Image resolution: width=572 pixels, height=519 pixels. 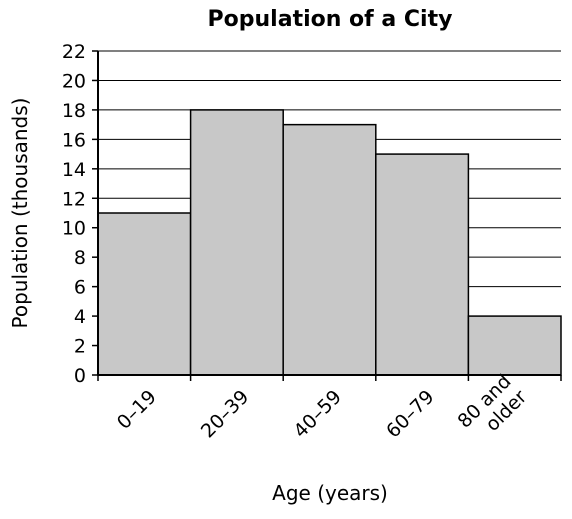 I want to click on x-tick-label-group: 40–59, so click(x=318, y=414).